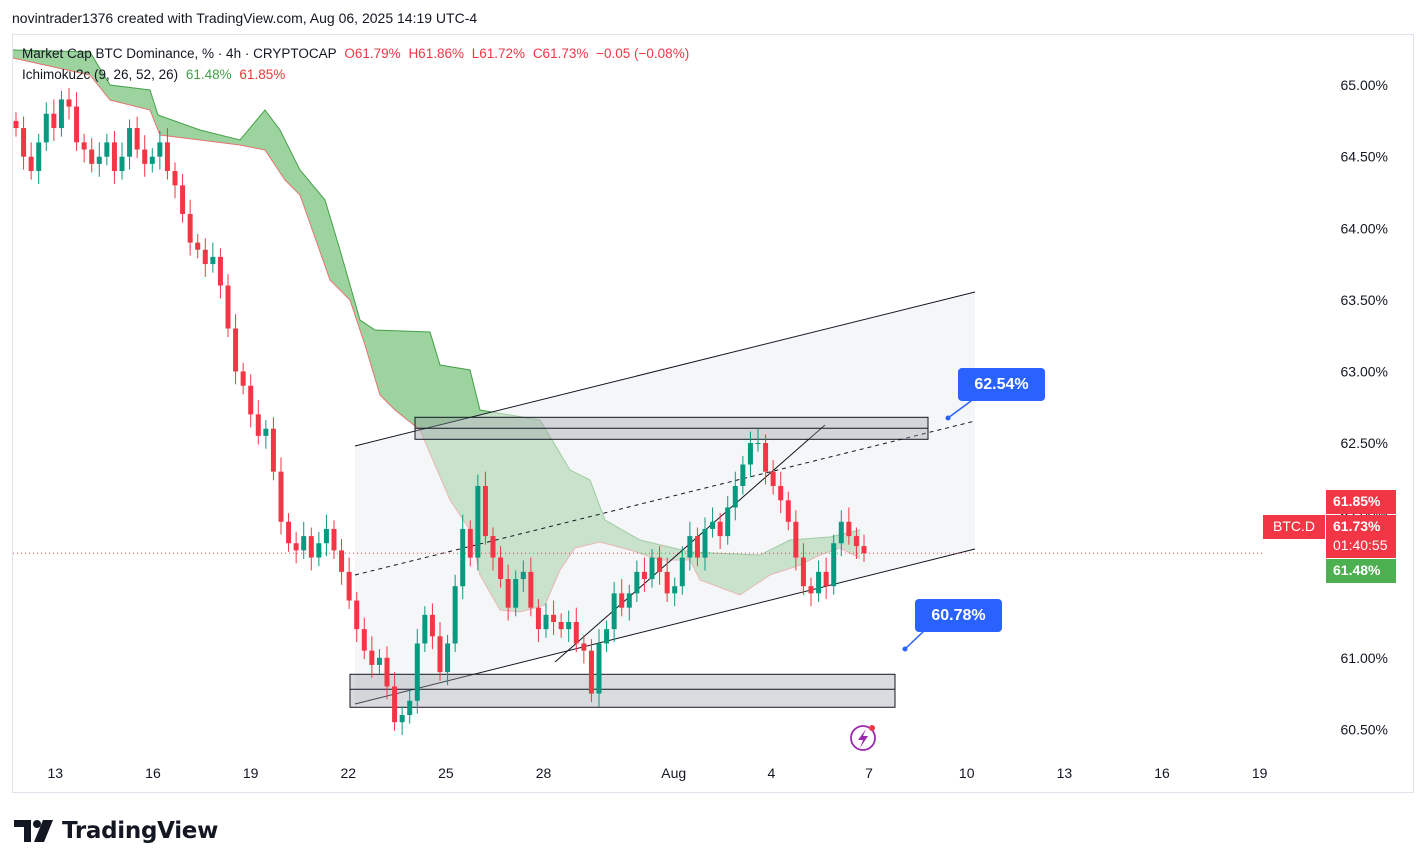 The height and width of the screenshot is (868, 1428). I want to click on lower-level-callout: 60.78%, so click(958, 615).